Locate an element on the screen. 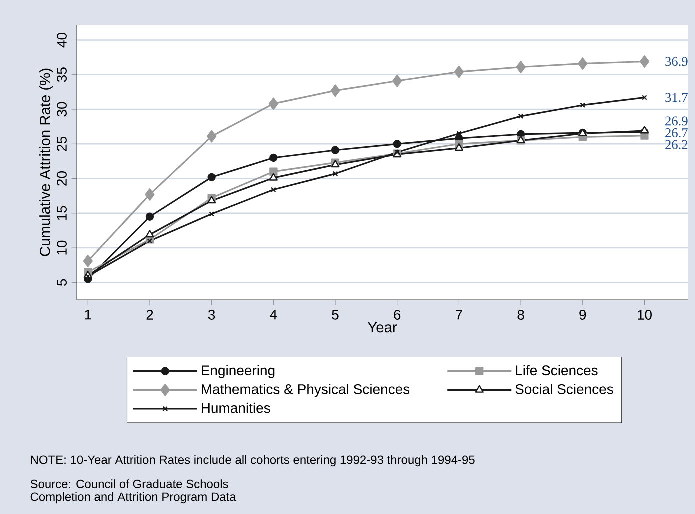  y-tick-label: 25 is located at coordinates (62, 144).